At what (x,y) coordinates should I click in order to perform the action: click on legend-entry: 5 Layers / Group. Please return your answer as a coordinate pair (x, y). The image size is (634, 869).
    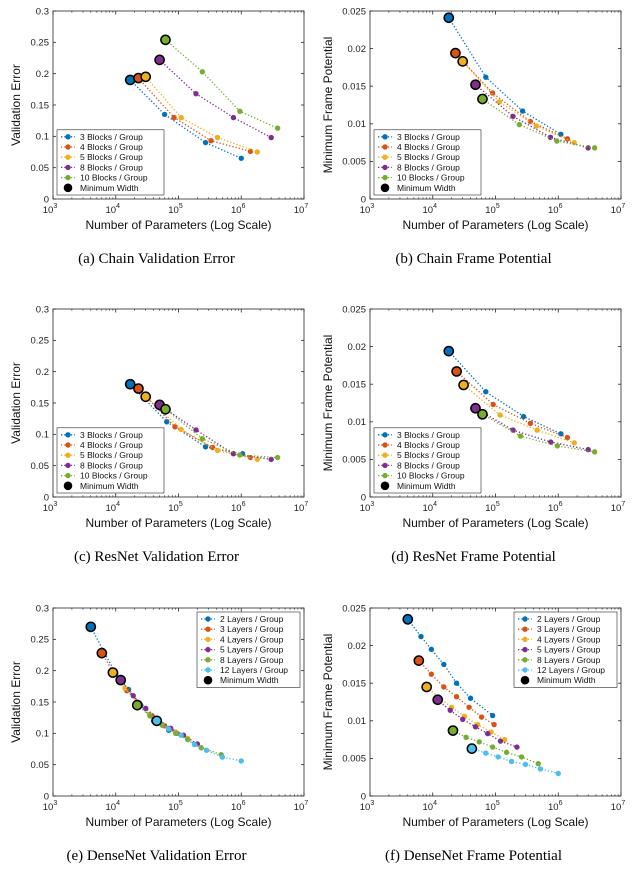
    Looking at the image, I should click on (252, 650).